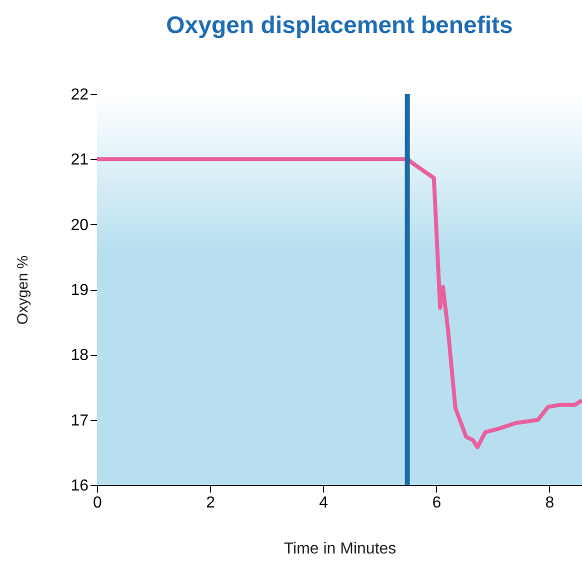  I want to click on chart-title: Oxygen displacement benefits, so click(339, 25).